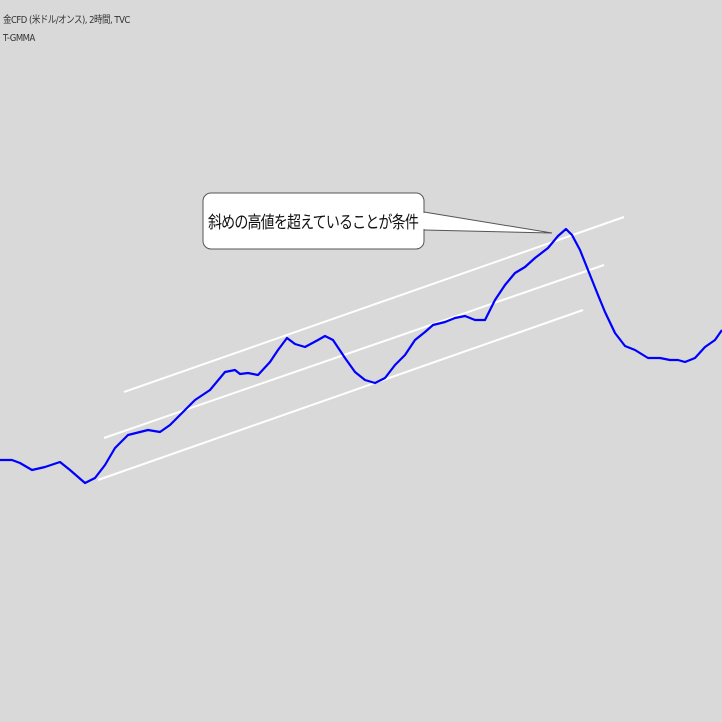 The image size is (722, 722). What do you see at coordinates (313, 223) in the screenshot?
I see `annotation-text: 斜めの高値を超えていることが条件` at bounding box center [313, 223].